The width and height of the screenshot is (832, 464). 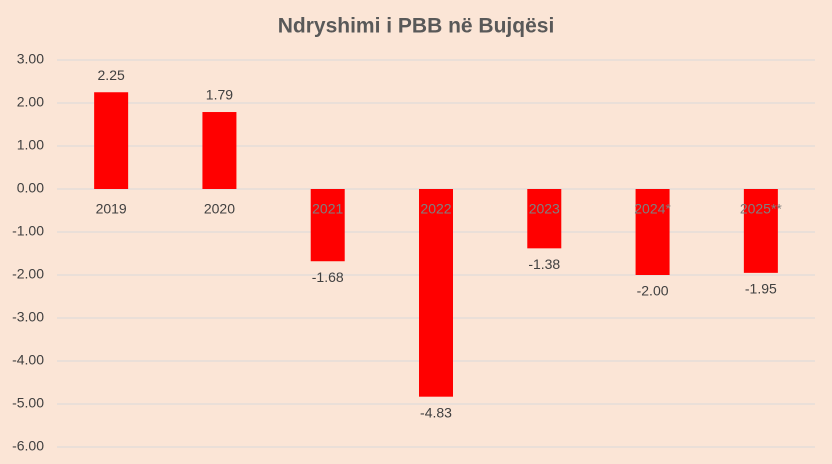 What do you see at coordinates (219, 95) in the screenshot?
I see `data-label: 1.79` at bounding box center [219, 95].